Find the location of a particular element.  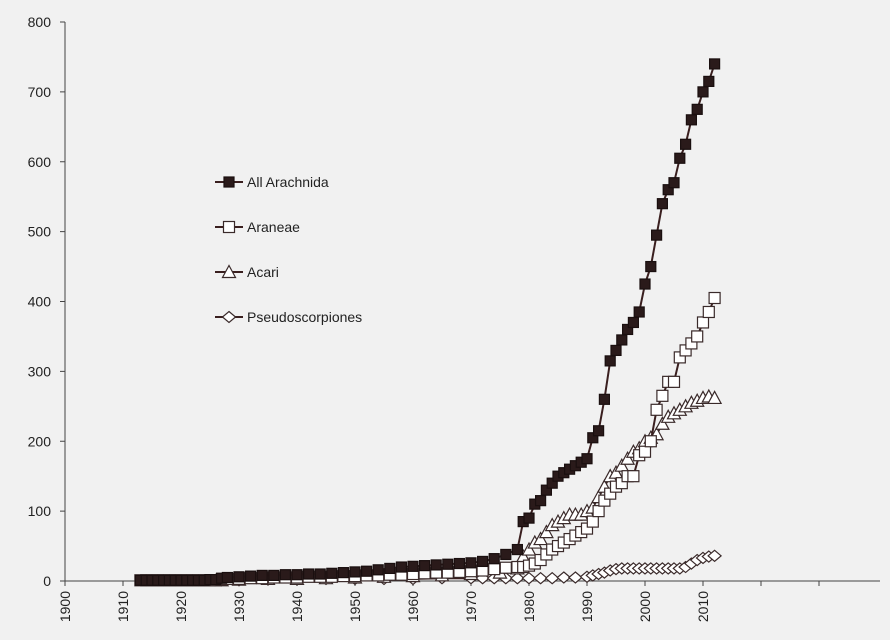

y-tick-label: 800 is located at coordinates (40, 22).